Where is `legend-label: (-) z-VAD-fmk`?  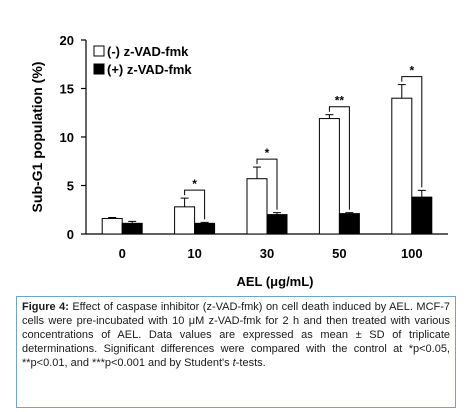
legend-label: (-) z-VAD-fmk is located at coordinates (148, 51).